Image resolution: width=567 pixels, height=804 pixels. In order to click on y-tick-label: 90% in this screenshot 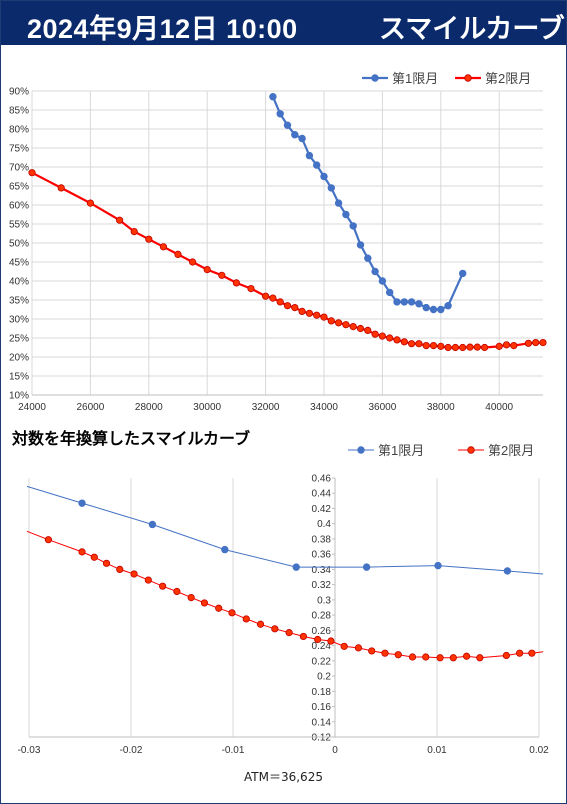, I will do `click(19, 92)`.